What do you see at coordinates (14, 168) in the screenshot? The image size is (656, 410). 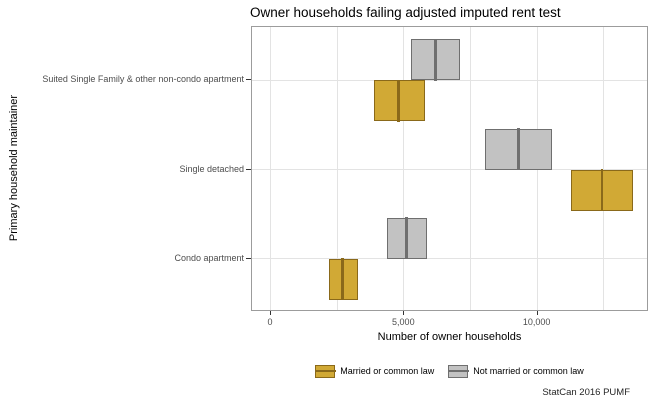 I see `y-axis-title: Primary household maintainer` at bounding box center [14, 168].